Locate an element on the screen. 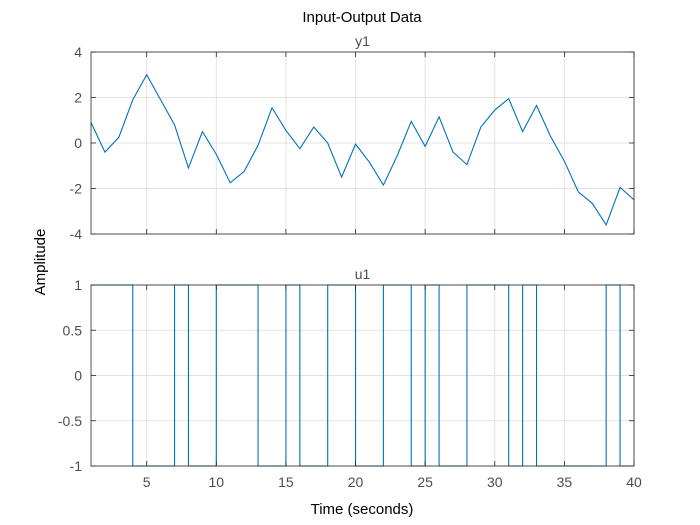  x-tick-label: 25 is located at coordinates (425, 482).